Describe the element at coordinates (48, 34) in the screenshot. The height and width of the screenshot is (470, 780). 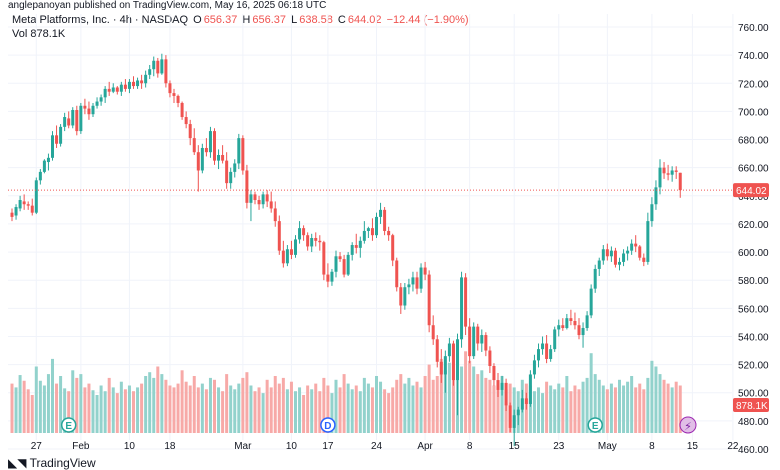
I see `volume-value: 878.1K` at that location.